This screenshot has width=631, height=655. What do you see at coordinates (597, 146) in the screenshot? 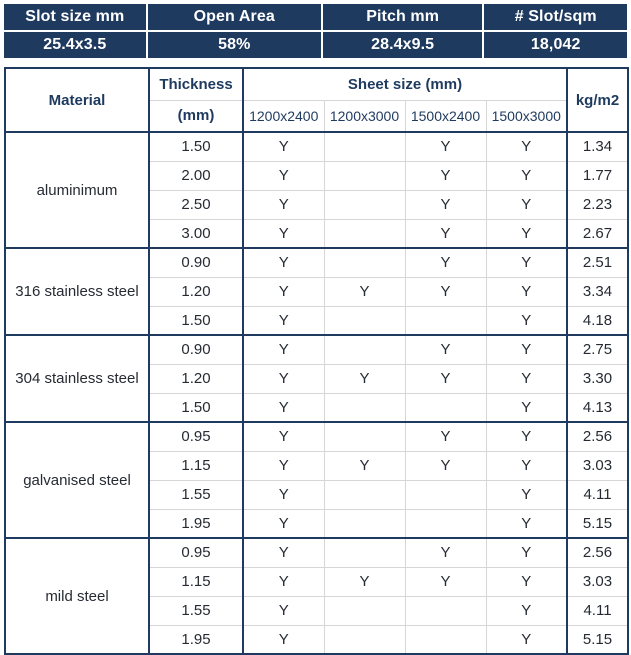
I see `weight-cell: 1.34` at bounding box center [597, 146].